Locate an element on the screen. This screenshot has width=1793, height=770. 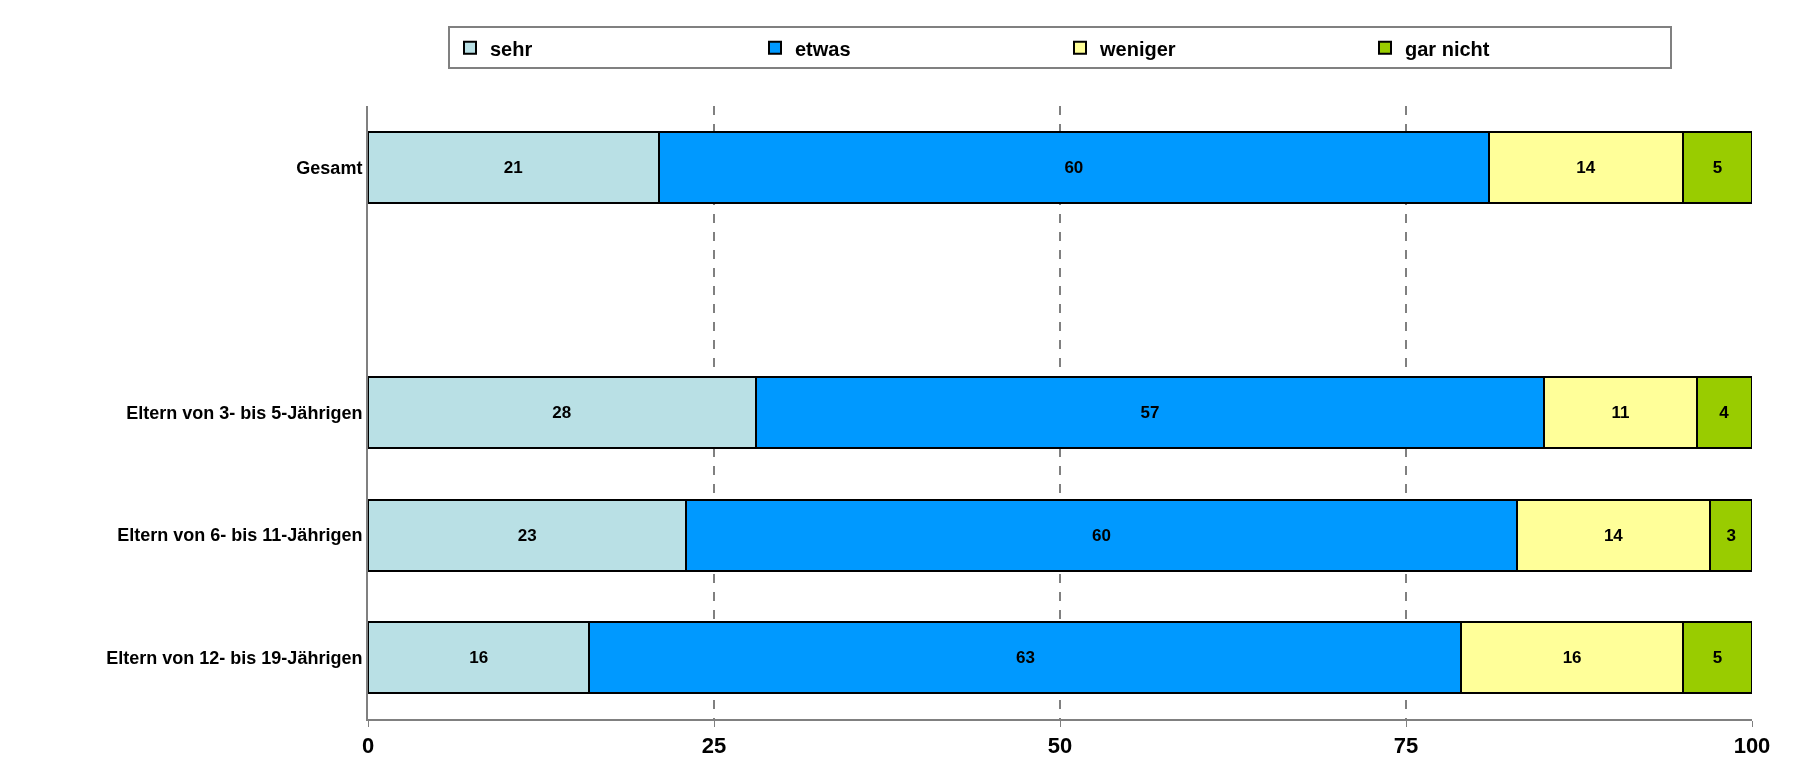
y-tick-label: Gesamt is located at coordinates (329, 167).